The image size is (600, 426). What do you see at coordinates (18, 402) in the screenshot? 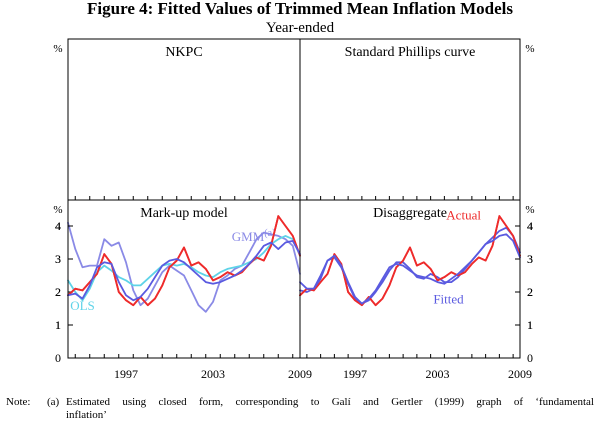
I see `note-label: Note:` at bounding box center [18, 402].